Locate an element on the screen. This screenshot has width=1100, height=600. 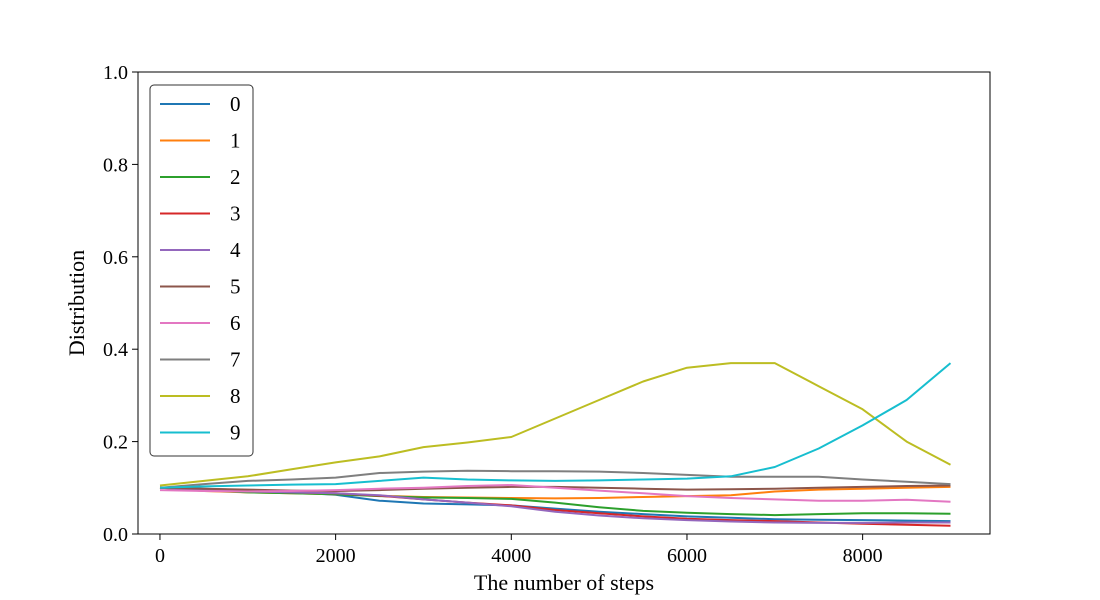
legend-label-6: 6 is located at coordinates (235, 323).